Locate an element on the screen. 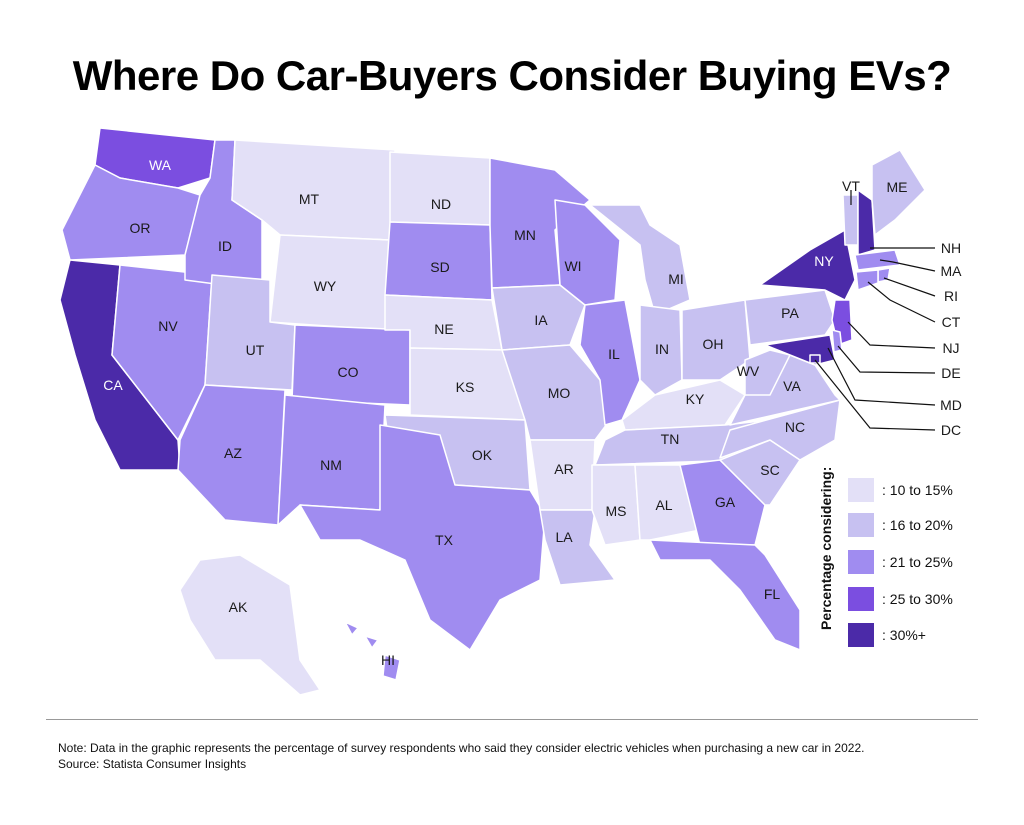 The width and height of the screenshot is (1024, 825). state-label-md: MD is located at coordinates (951, 405).